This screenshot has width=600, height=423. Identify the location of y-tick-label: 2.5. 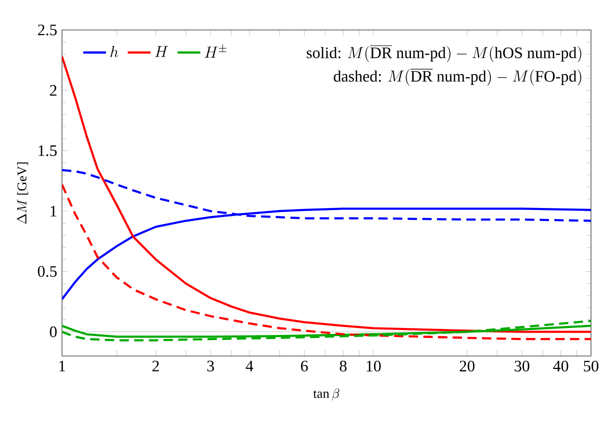
(47, 30).